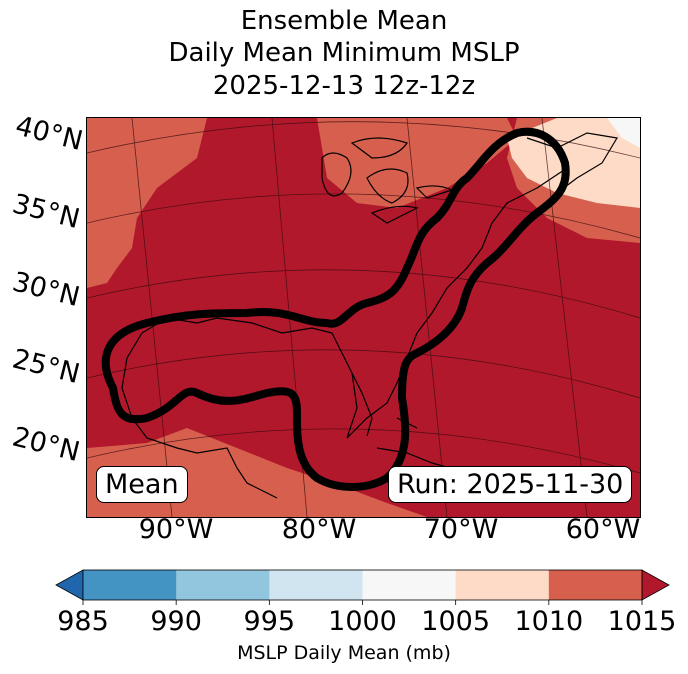 Image resolution: width=688 pixels, height=674 pixels. What do you see at coordinates (344, 21) in the screenshot?
I see `title-line-1: Ensemble Mean` at bounding box center [344, 21].